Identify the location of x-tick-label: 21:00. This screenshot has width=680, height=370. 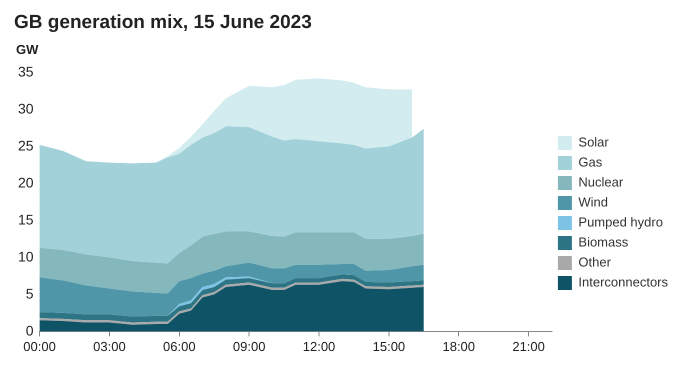
(528, 346).